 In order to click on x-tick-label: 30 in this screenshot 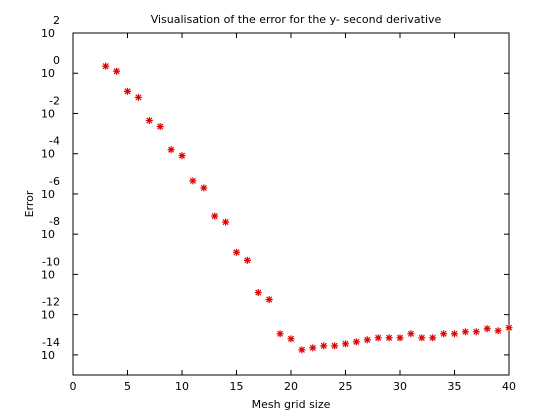, I will do `click(400, 386)`.